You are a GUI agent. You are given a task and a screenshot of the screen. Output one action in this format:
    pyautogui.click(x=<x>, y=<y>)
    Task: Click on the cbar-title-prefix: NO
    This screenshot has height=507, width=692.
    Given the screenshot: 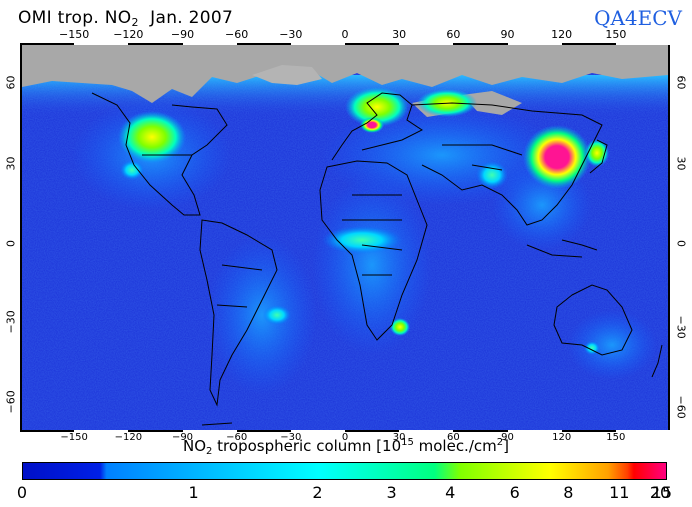 What is the action you would take?
    pyautogui.click(x=195, y=446)
    